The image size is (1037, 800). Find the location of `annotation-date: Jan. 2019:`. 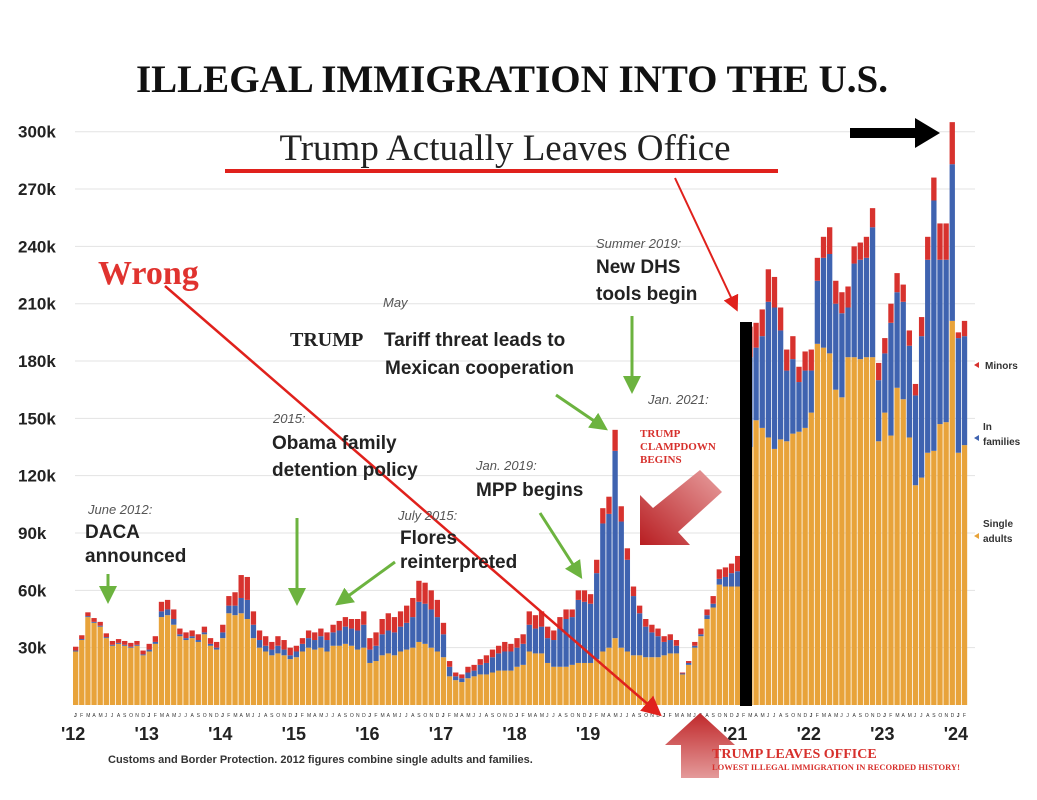

annotation-date: Jan. 2019: is located at coordinates (506, 465).